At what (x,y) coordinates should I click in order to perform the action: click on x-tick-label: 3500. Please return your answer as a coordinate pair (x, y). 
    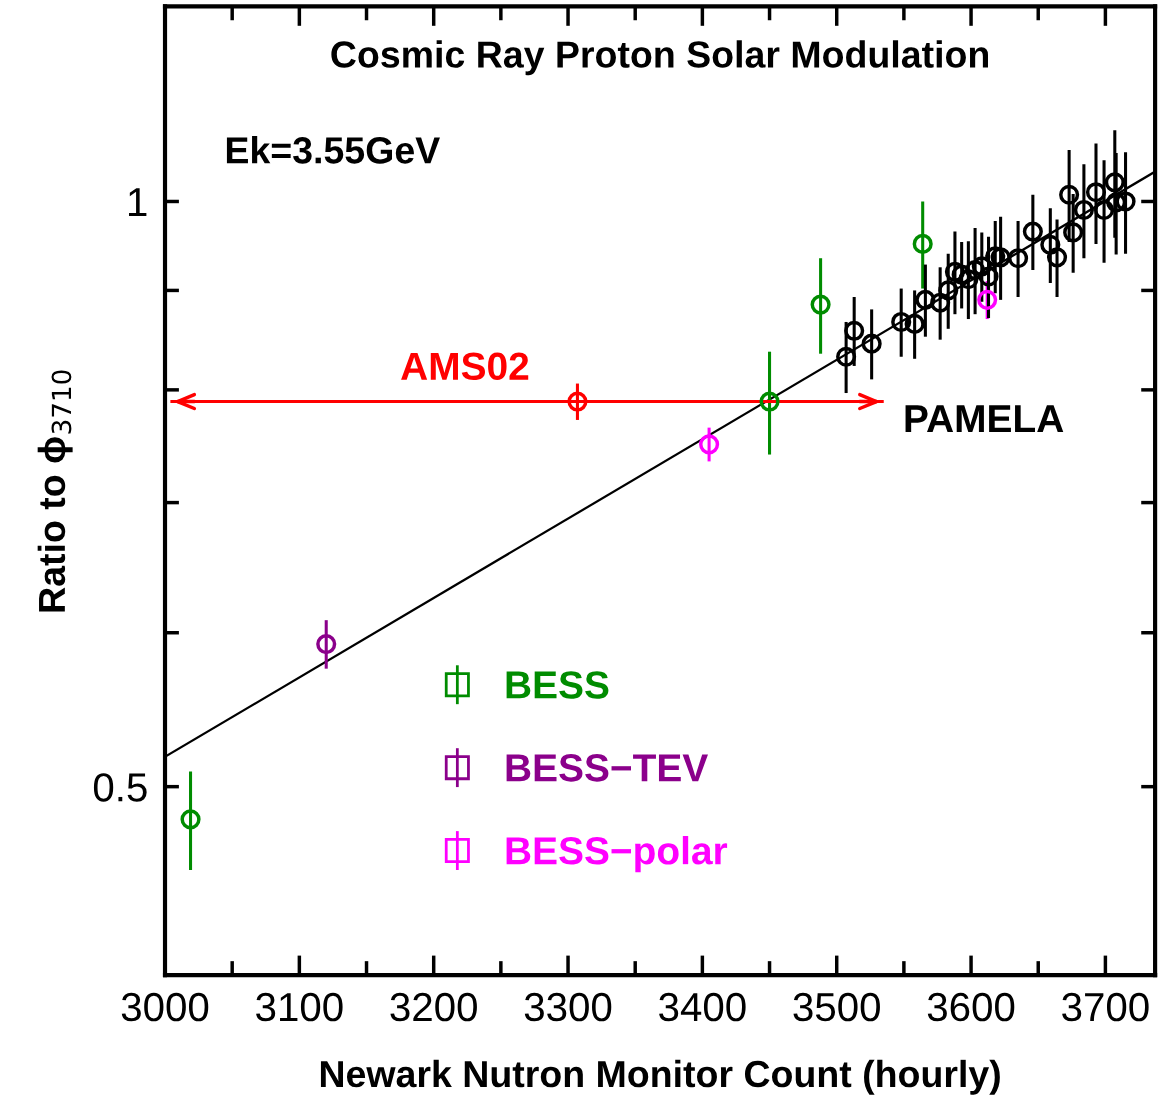
    Looking at the image, I should click on (836, 1007).